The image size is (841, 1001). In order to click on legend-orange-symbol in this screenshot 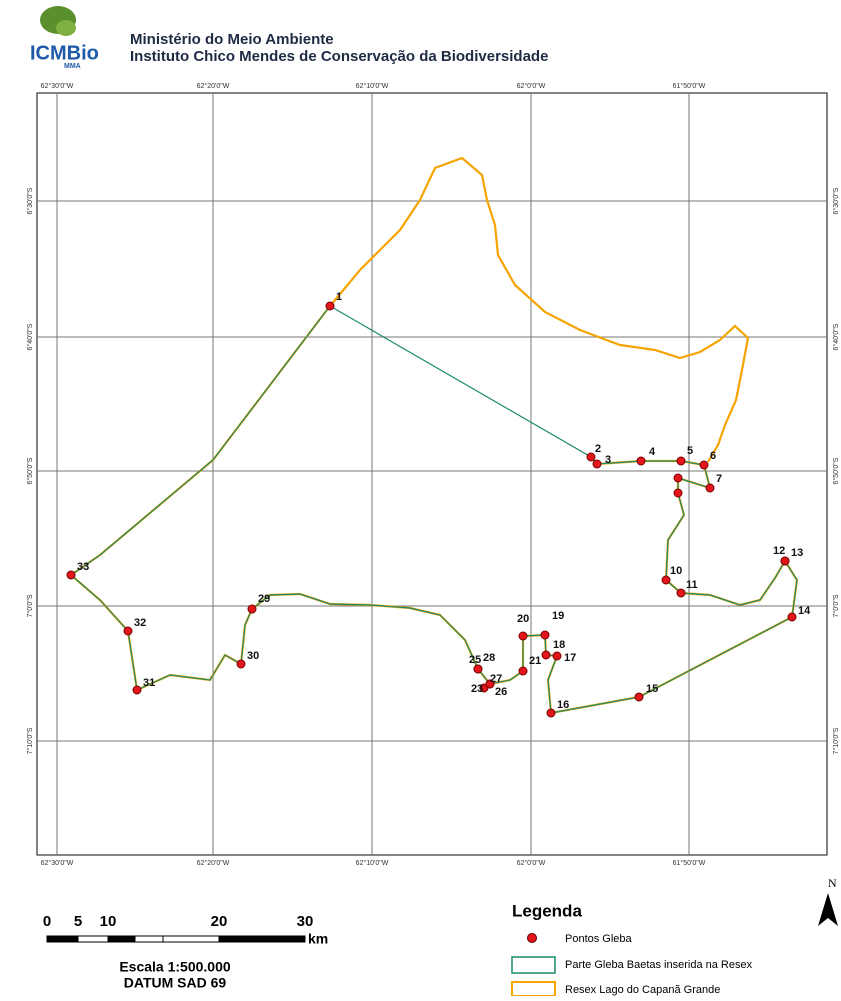, I will do `click(533, 989)`.